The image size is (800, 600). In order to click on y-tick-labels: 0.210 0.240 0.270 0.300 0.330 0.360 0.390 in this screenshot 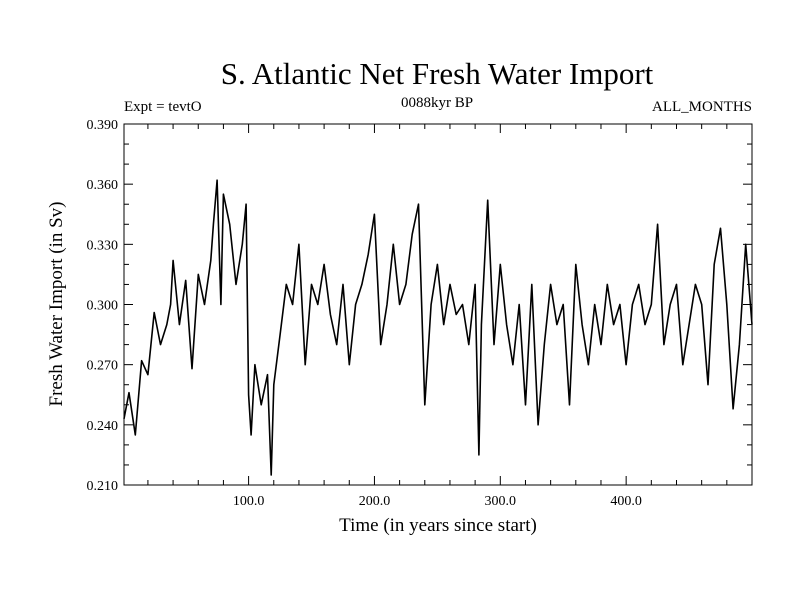, I will do `click(103, 306)`.